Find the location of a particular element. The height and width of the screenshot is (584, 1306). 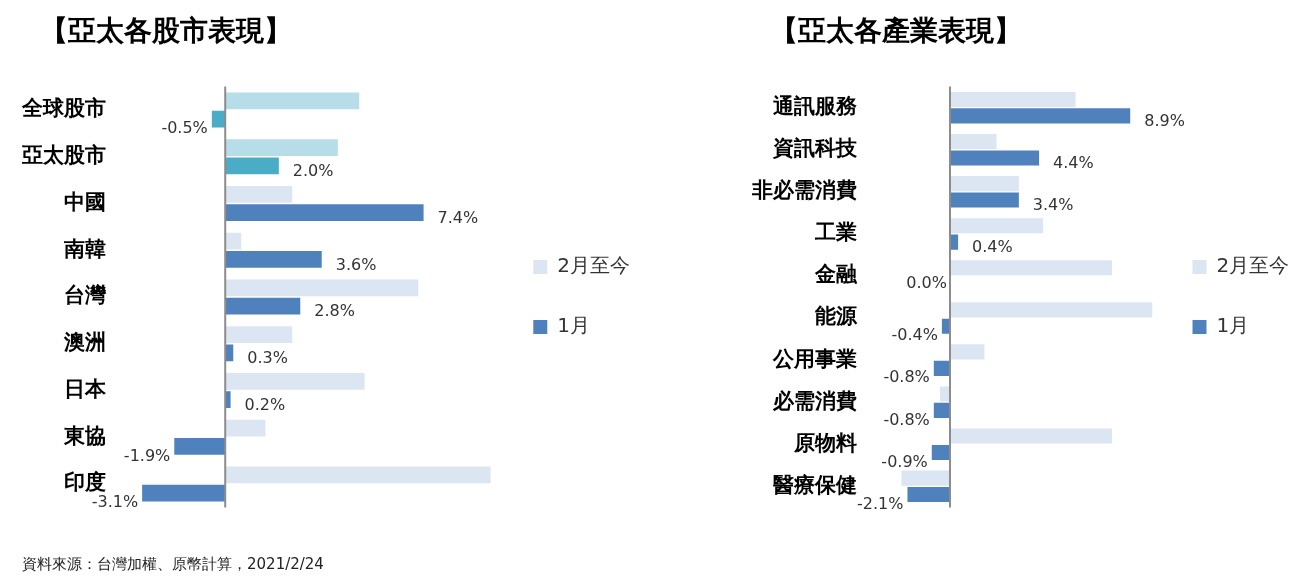

data-label: 0.2% is located at coordinates (265, 404).